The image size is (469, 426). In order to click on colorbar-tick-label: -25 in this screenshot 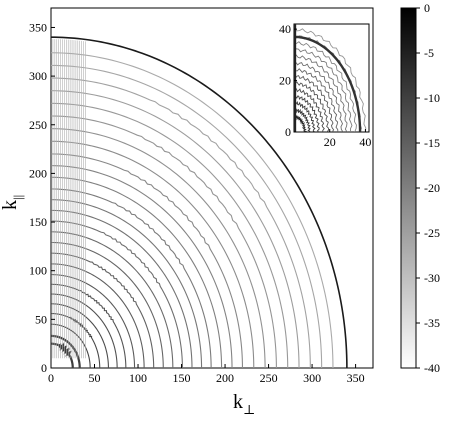, I will do `click(432, 233)`.